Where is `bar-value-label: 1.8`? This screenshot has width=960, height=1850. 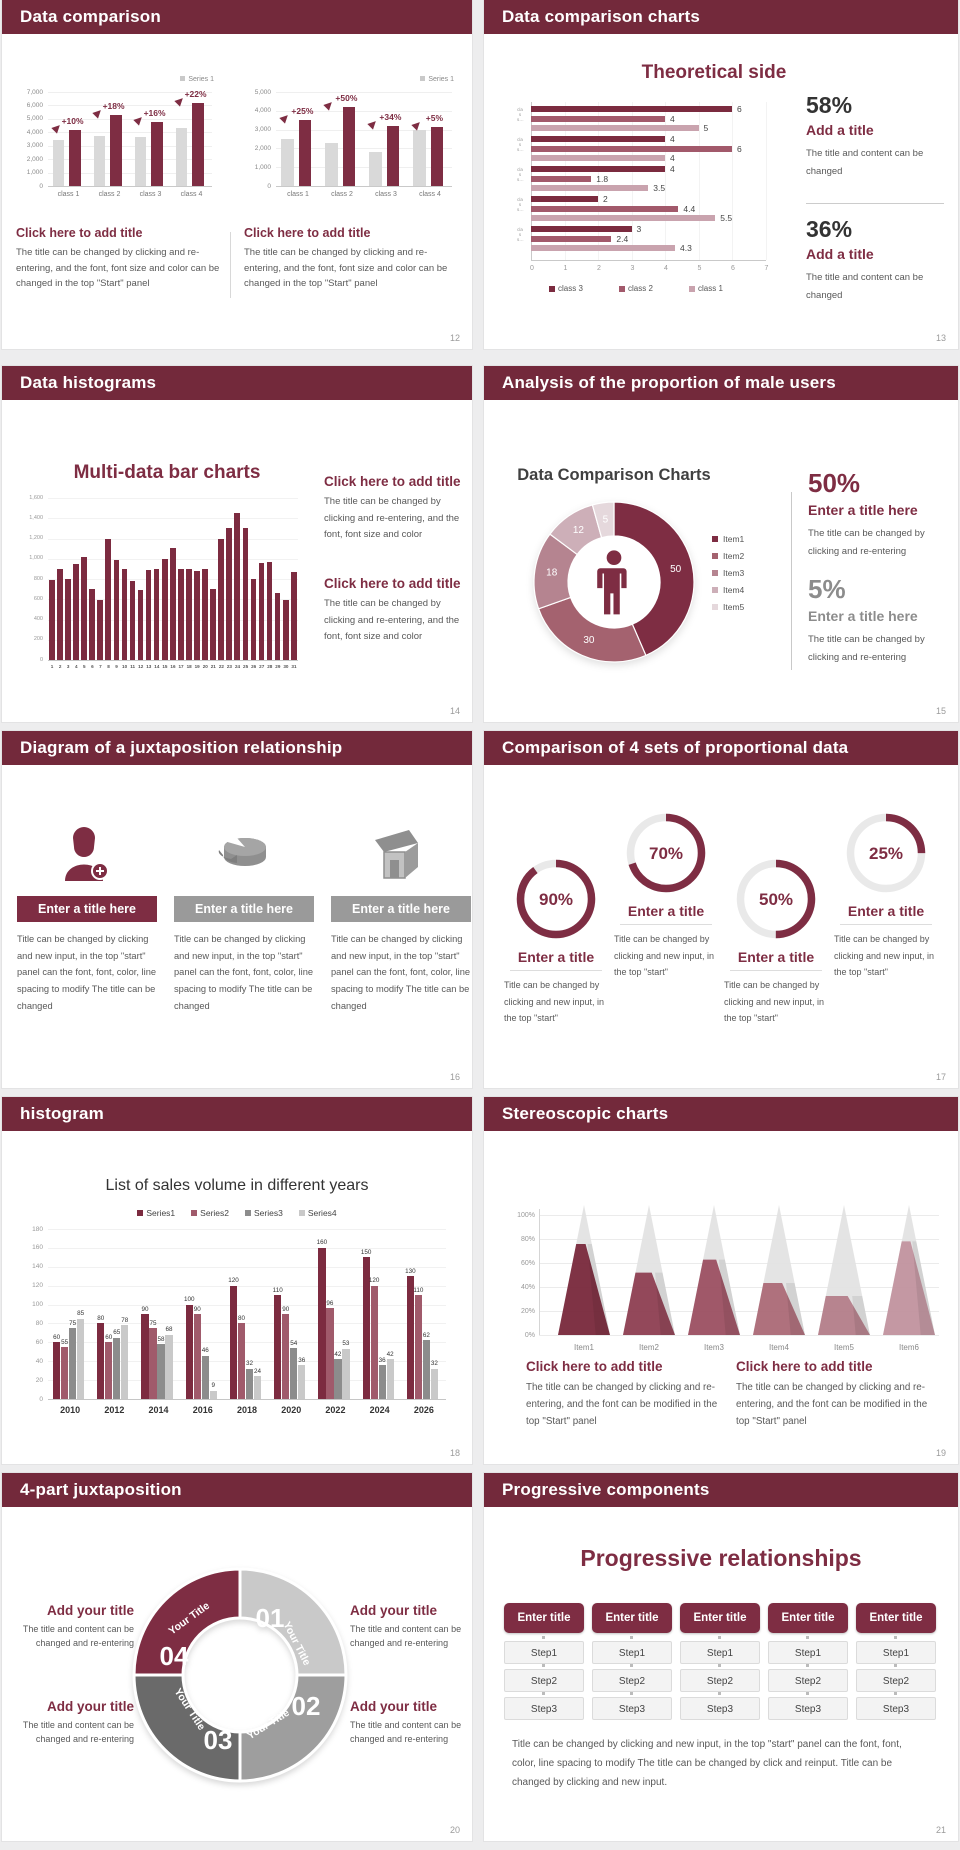 bar-value-label: 1.8 is located at coordinates (602, 178).